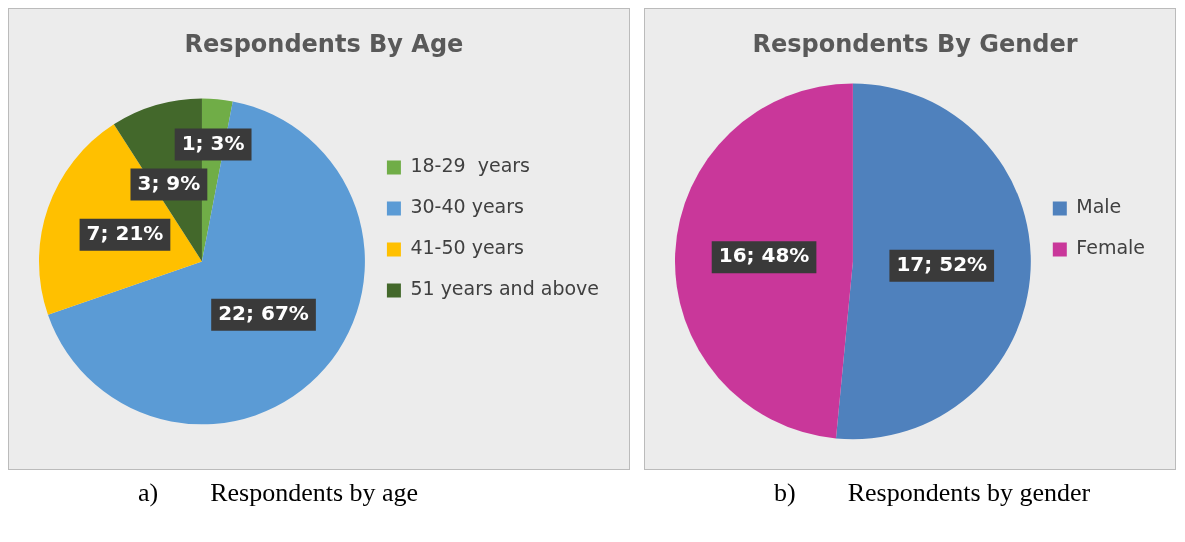 The image size is (1185, 542). Describe the element at coordinates (324, 43) in the screenshot. I see `chart-title: Respondents By Age` at that location.